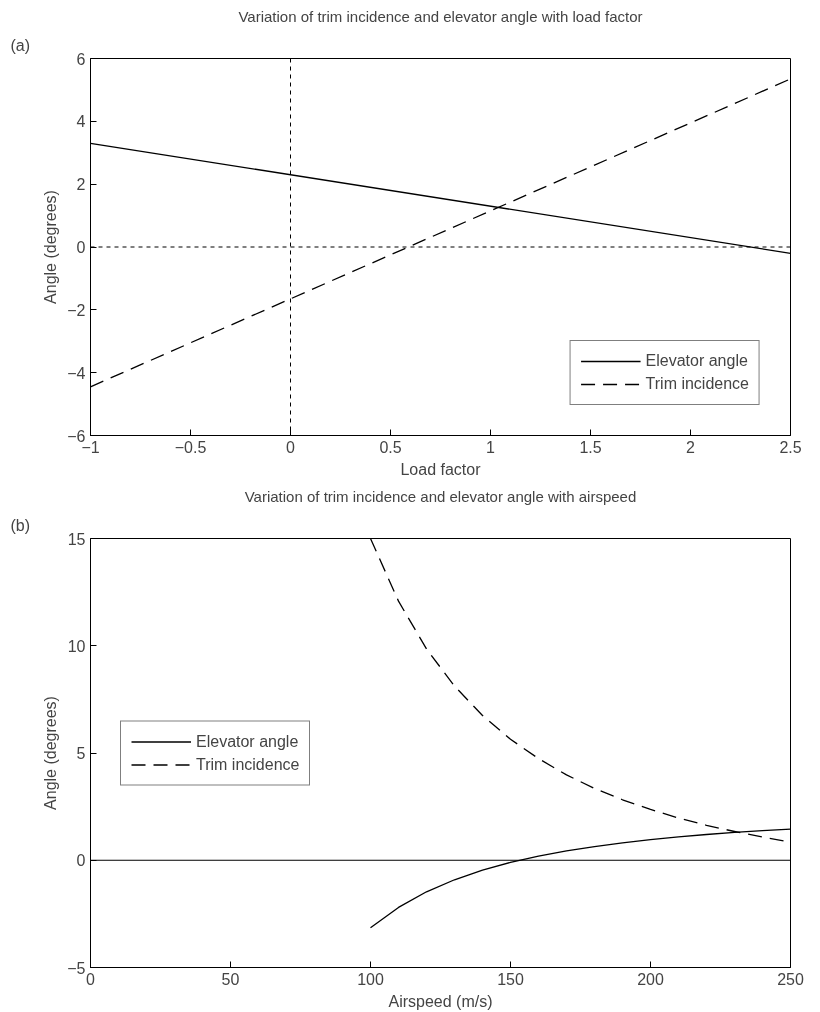 The width and height of the screenshot is (820, 1012). What do you see at coordinates (76, 968) in the screenshot?
I see `y-tick-label: −5` at bounding box center [76, 968].